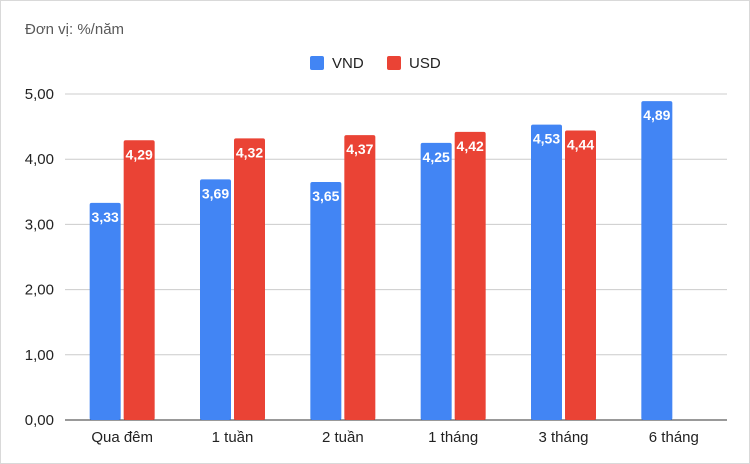  Describe the element at coordinates (249, 152) in the screenshot. I see `data-label: 4,32` at that location.